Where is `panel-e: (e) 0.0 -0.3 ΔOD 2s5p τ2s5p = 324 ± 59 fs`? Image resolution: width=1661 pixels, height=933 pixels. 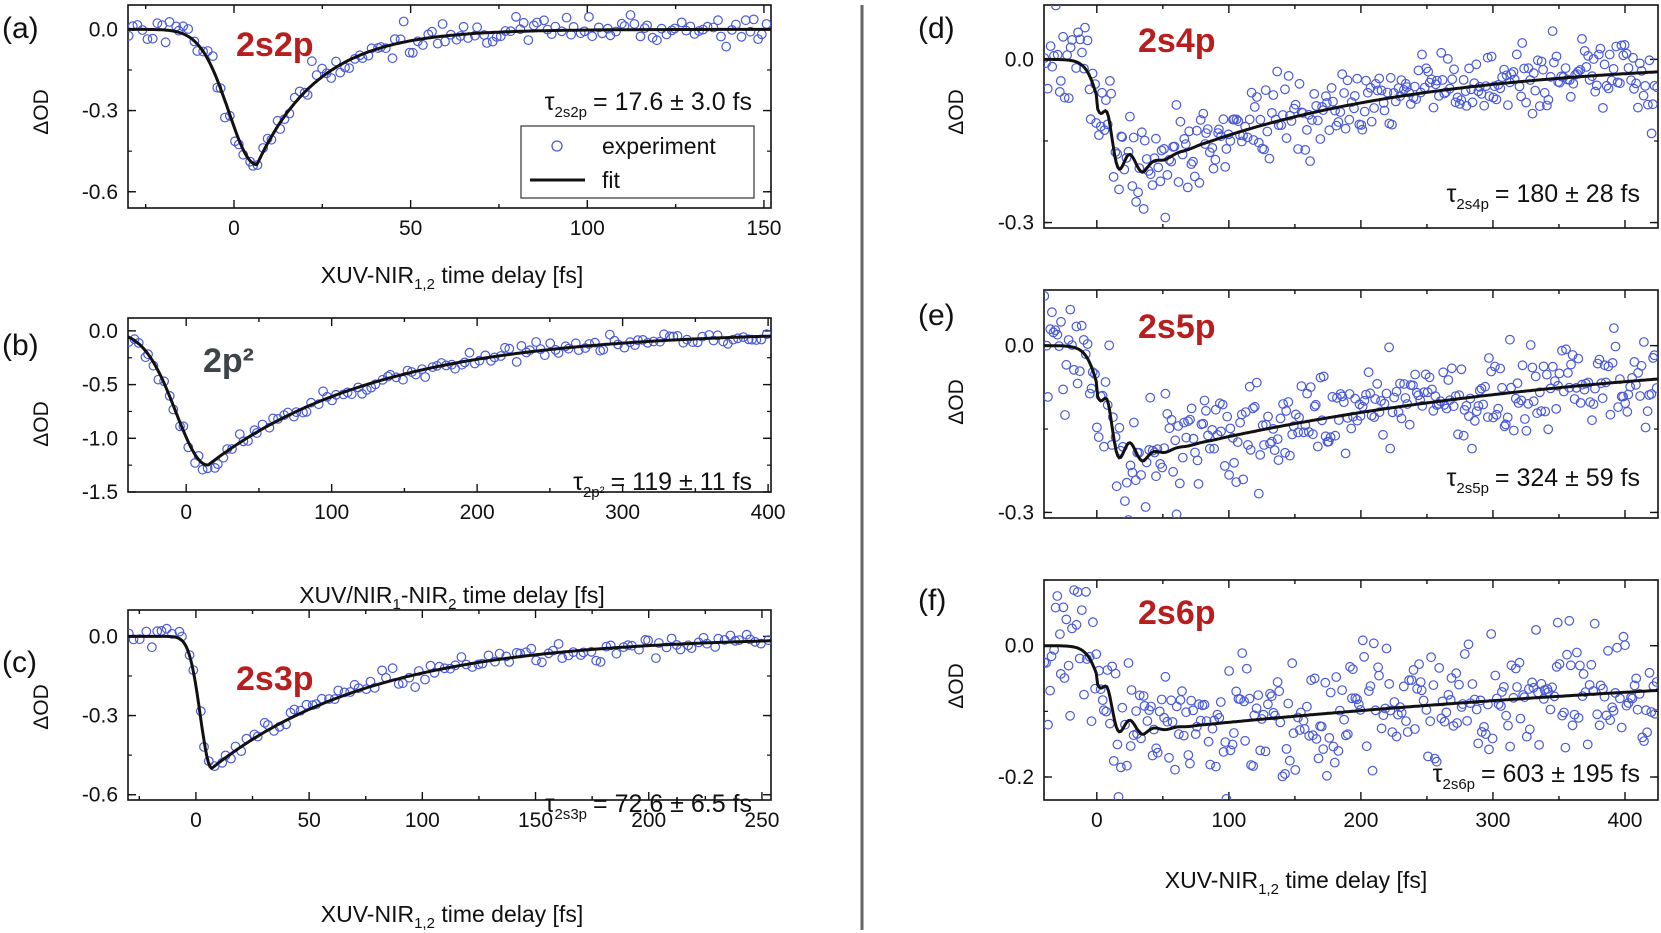 panel-e: (e) 0.0 -0.3 ΔOD 2s5p τ2s5p = 324 ± 59 fs is located at coordinates (1288, 406).